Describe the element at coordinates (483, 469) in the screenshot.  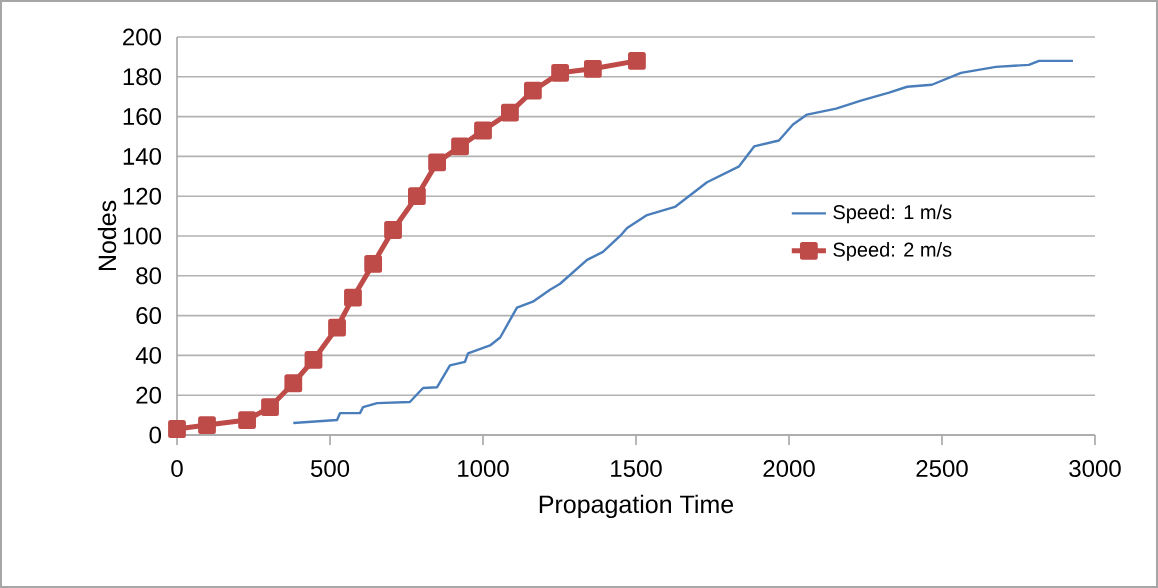
I see `x-tick-label: 1000` at that location.